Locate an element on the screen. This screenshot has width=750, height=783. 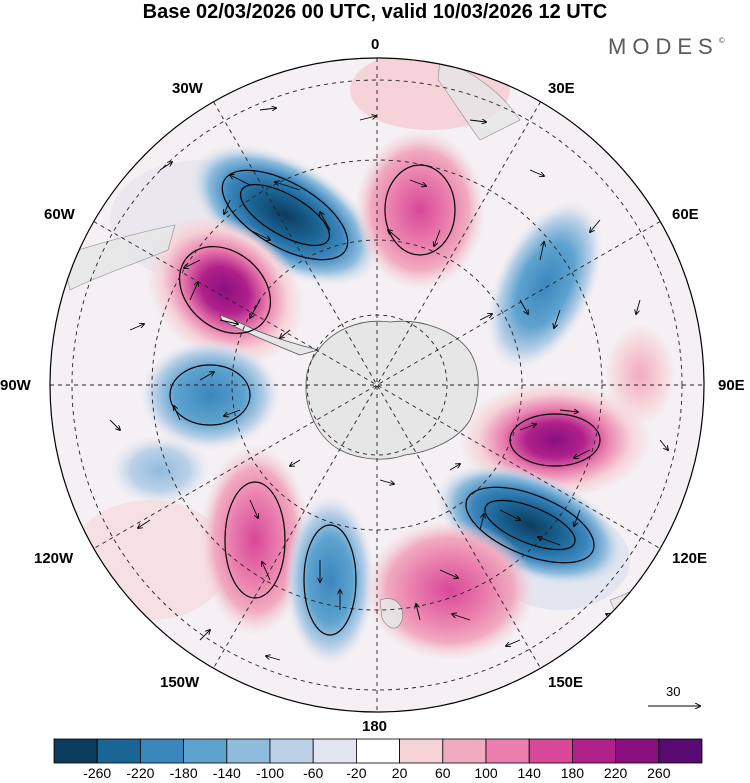
copyright-mark: © is located at coordinates (721, 40).